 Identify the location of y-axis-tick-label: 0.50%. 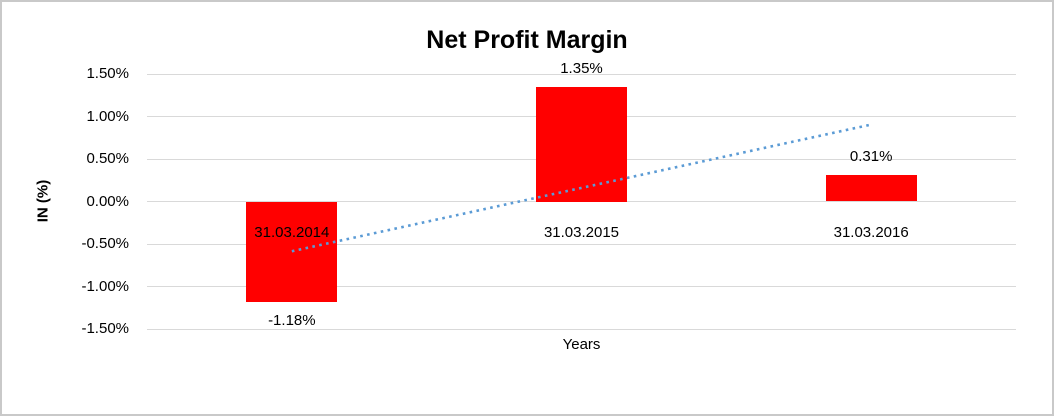
(107, 158).